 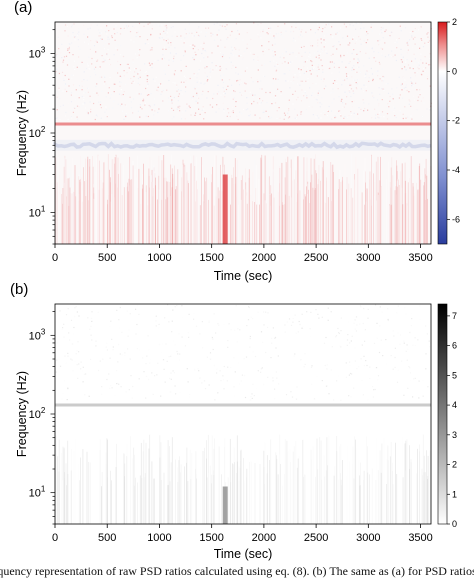 I want to click on x-tick-label: 1000, so click(x=159, y=258).